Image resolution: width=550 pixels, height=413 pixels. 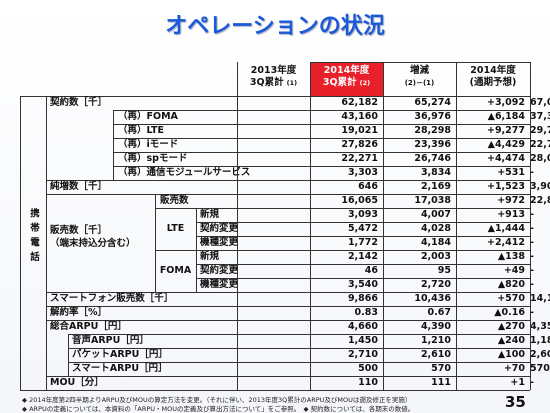 What do you see at coordinates (514, 368) in the screenshot?
I see `value-cell: +70` at bounding box center [514, 368].